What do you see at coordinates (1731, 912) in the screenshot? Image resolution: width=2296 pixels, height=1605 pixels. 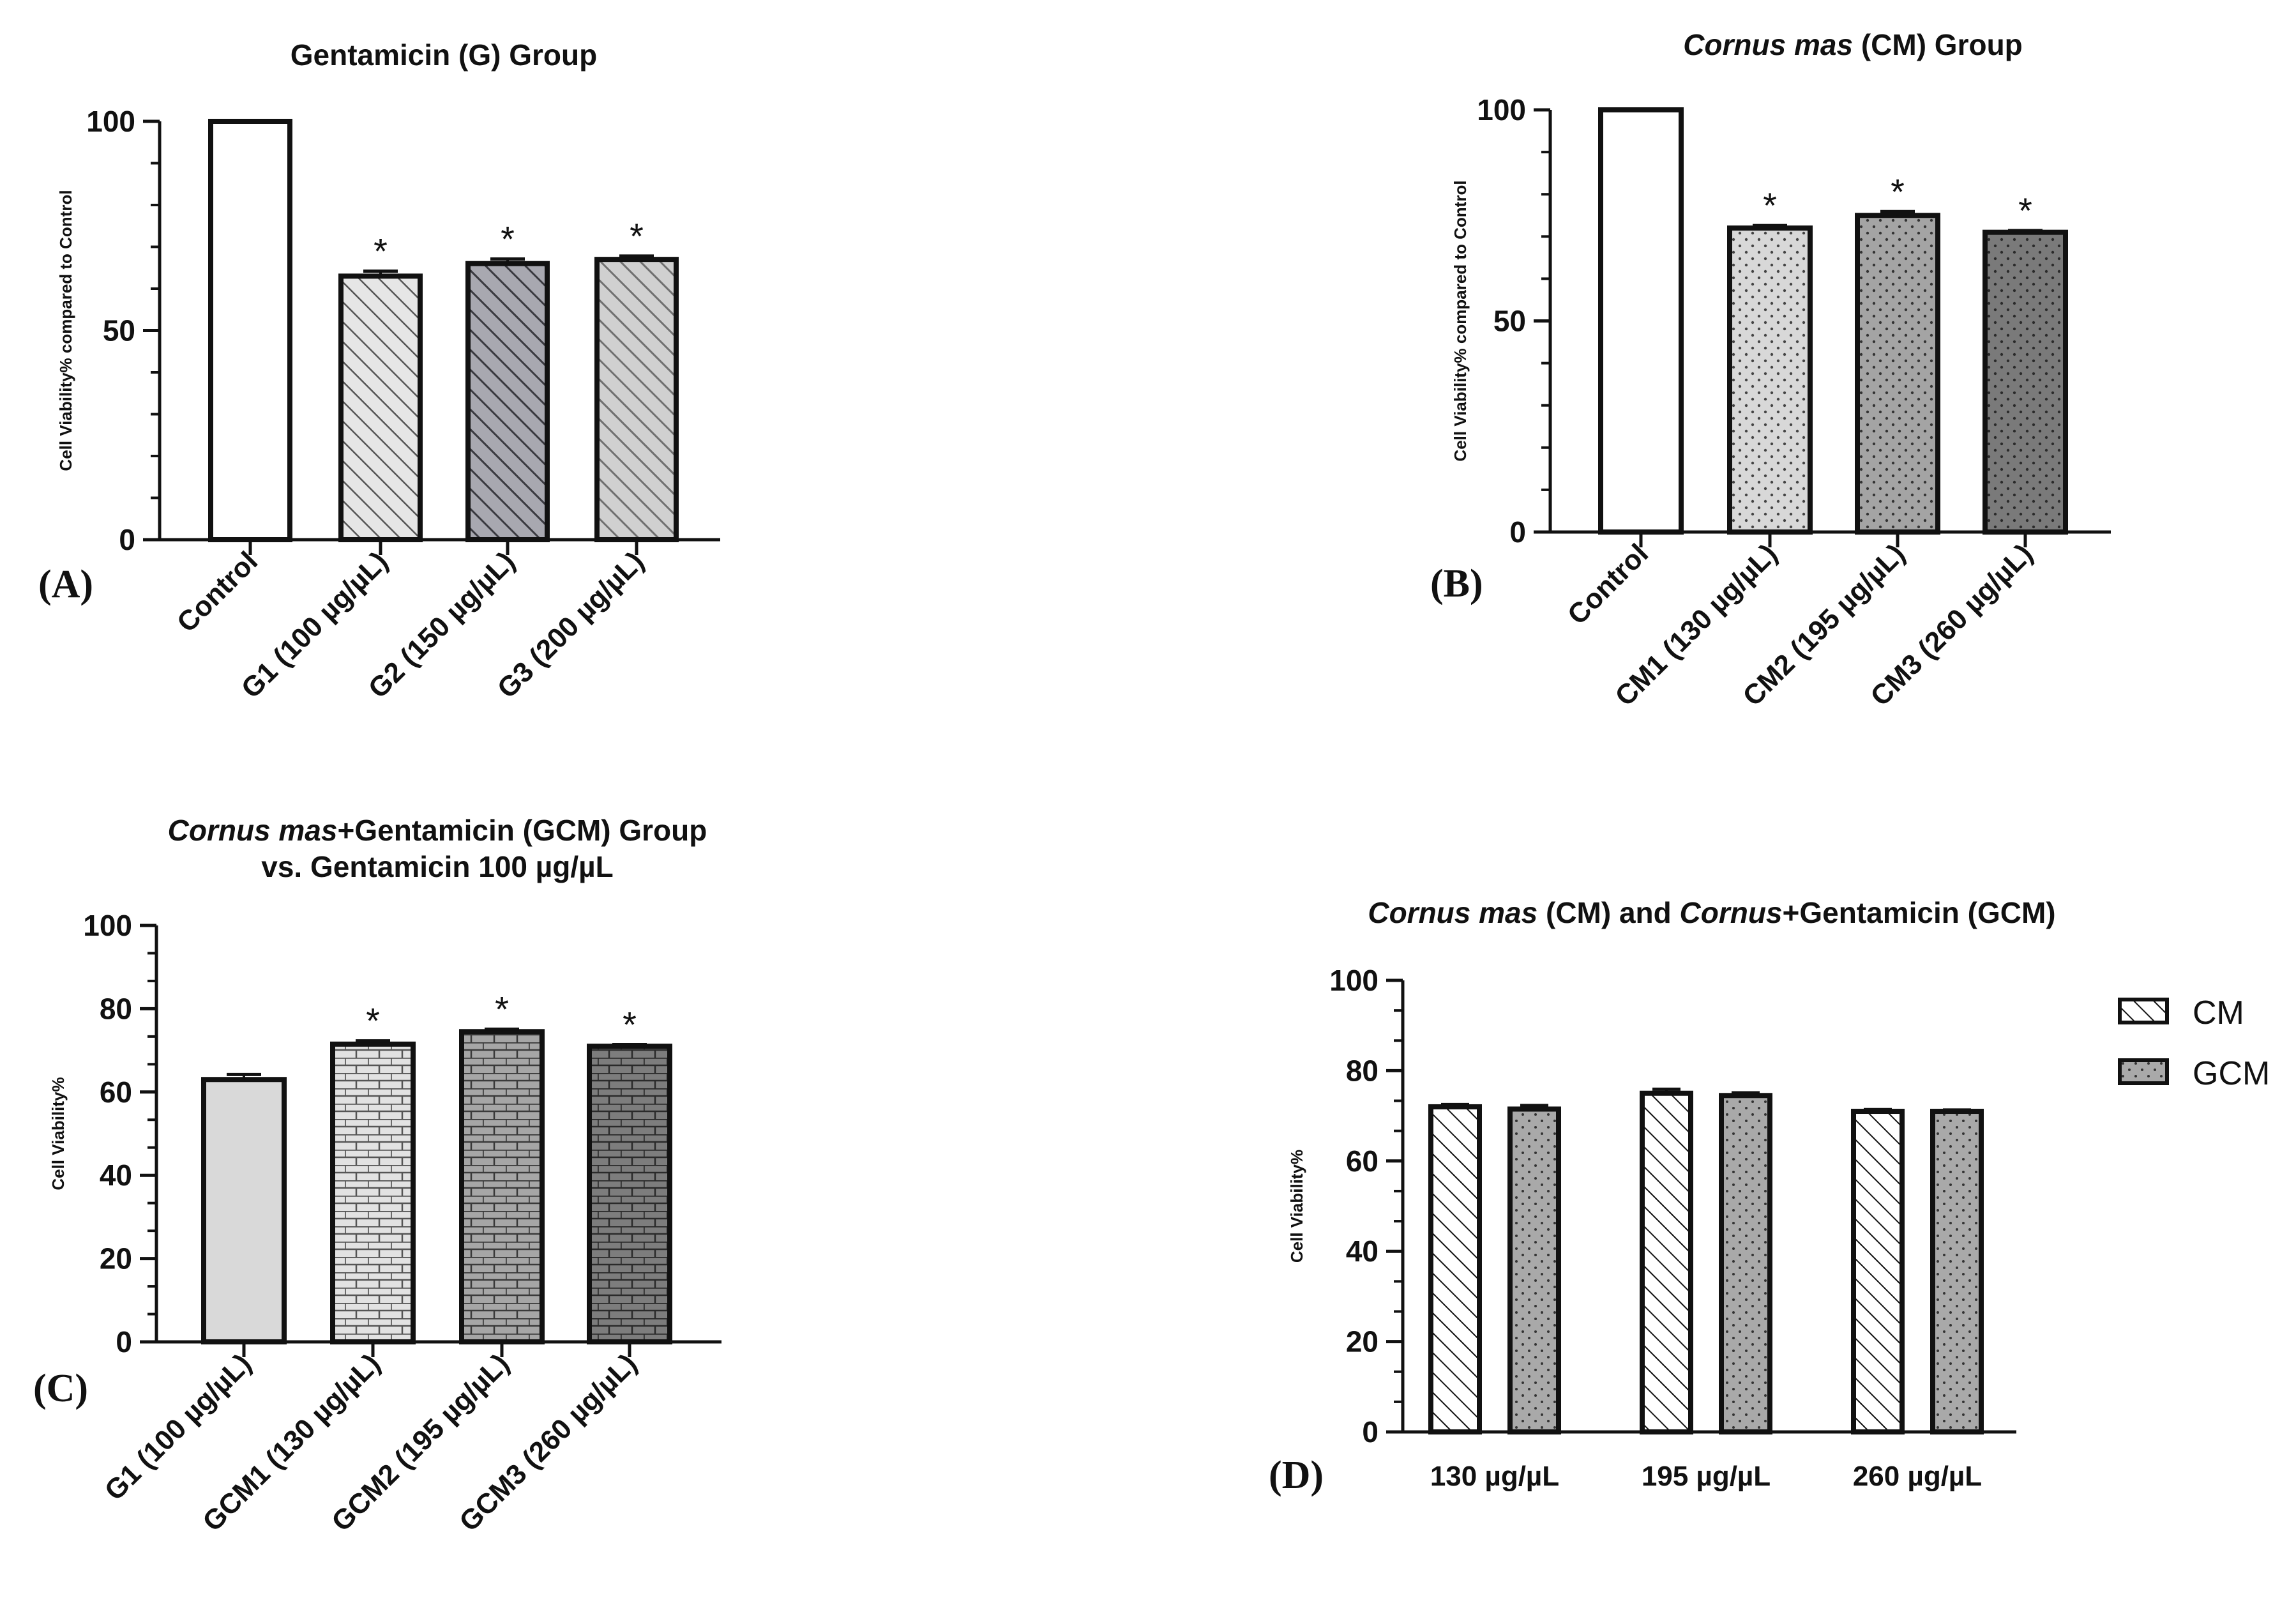 I see `panel-d-title-segment: Cornus` at bounding box center [1731, 912].